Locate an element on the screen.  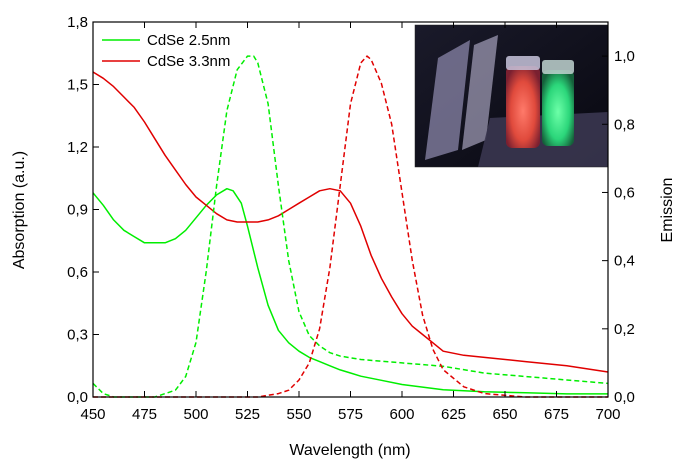
y-left-tick-label: 1,2 is located at coordinates (77, 147).